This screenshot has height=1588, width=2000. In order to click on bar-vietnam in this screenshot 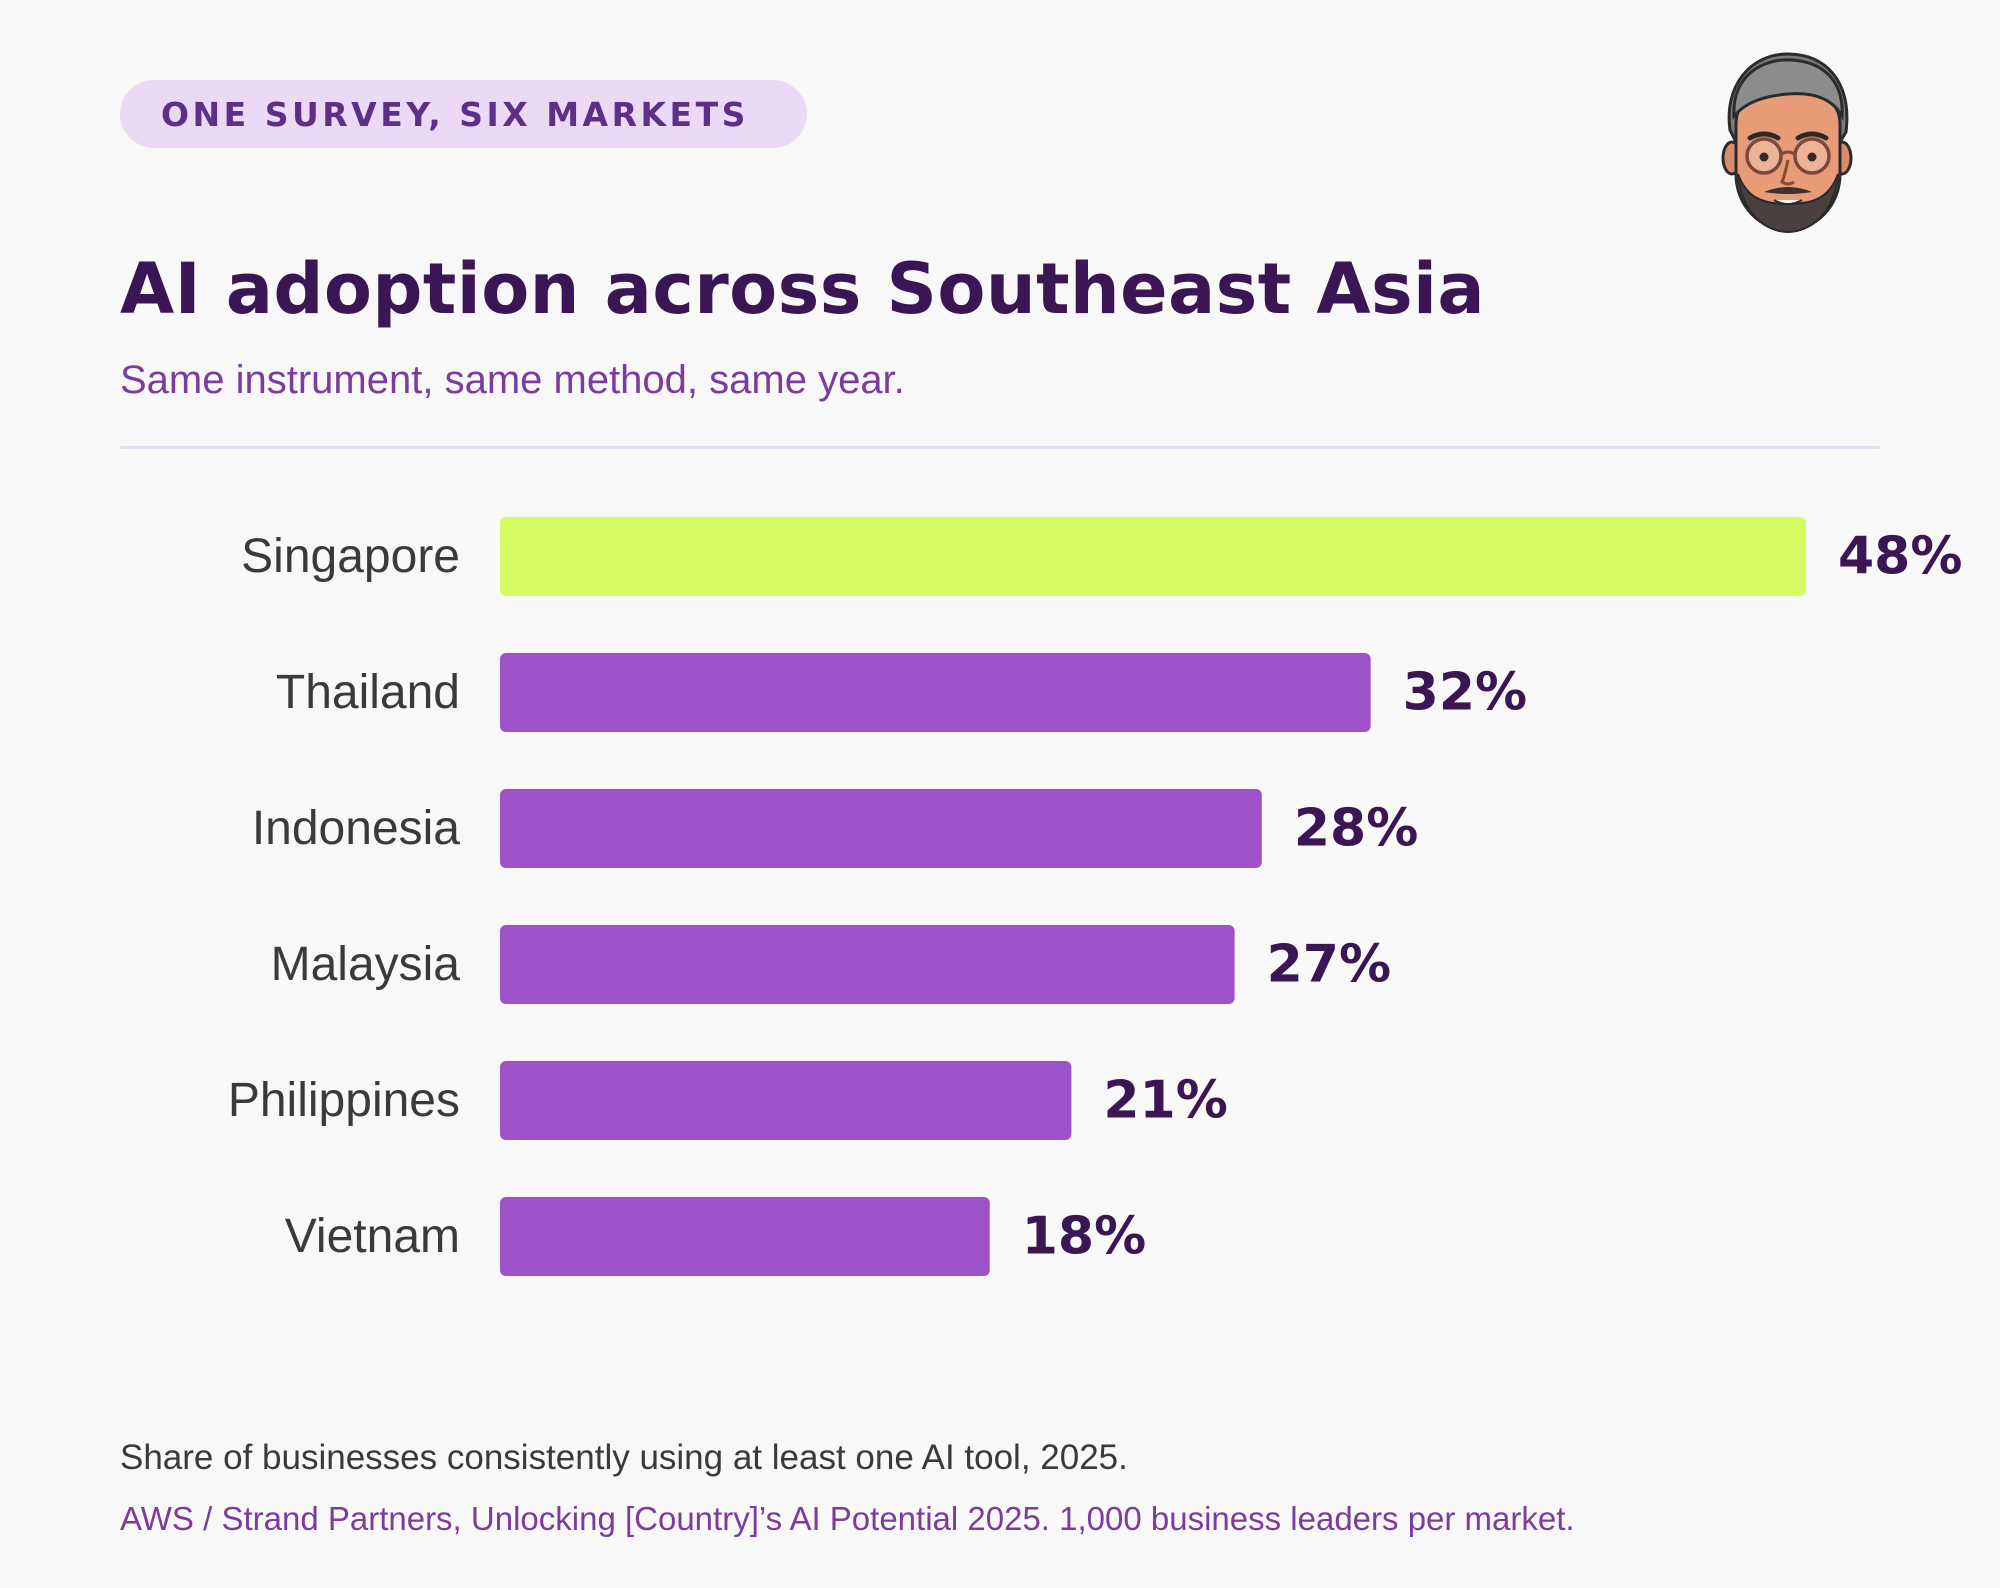, I will do `click(745, 1236)`.